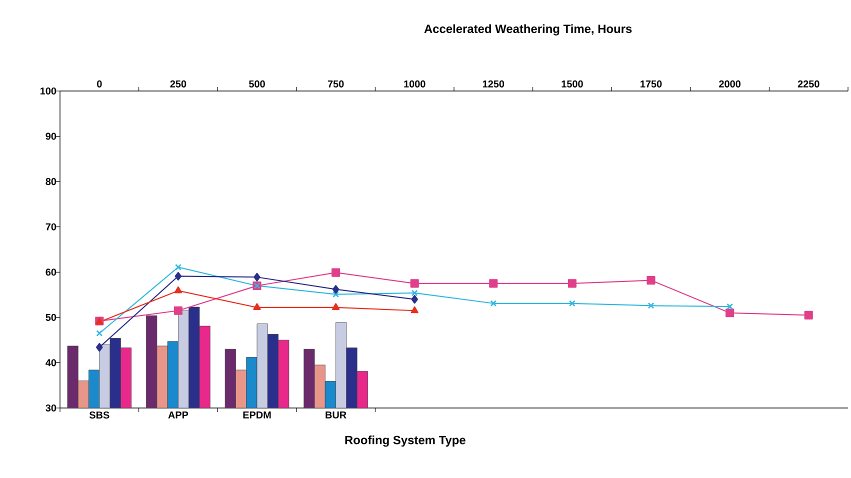  What do you see at coordinates (51, 182) in the screenshot?
I see `y-tick-label: 80` at bounding box center [51, 182].